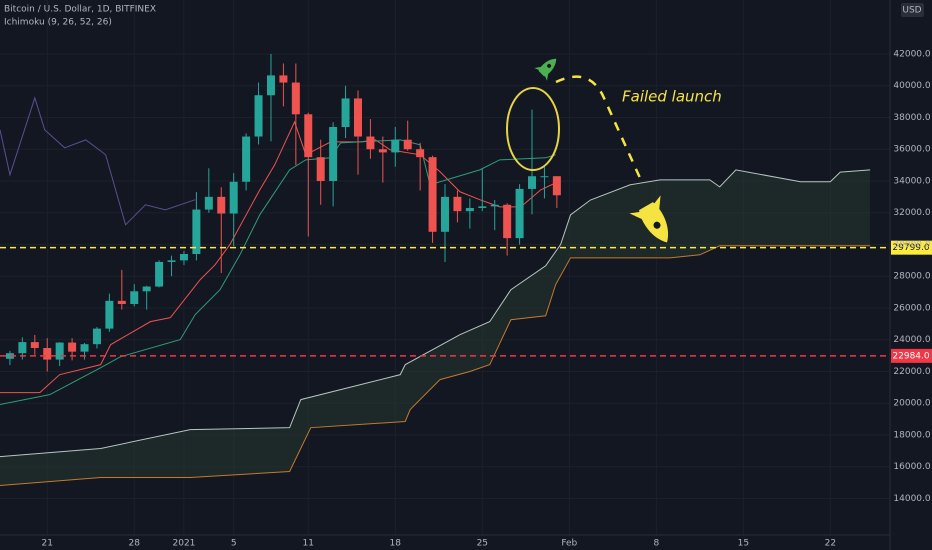 This screenshot has height=550, width=932. What do you see at coordinates (656, 544) in the screenshot?
I see `x-tick-label: 8` at bounding box center [656, 544].